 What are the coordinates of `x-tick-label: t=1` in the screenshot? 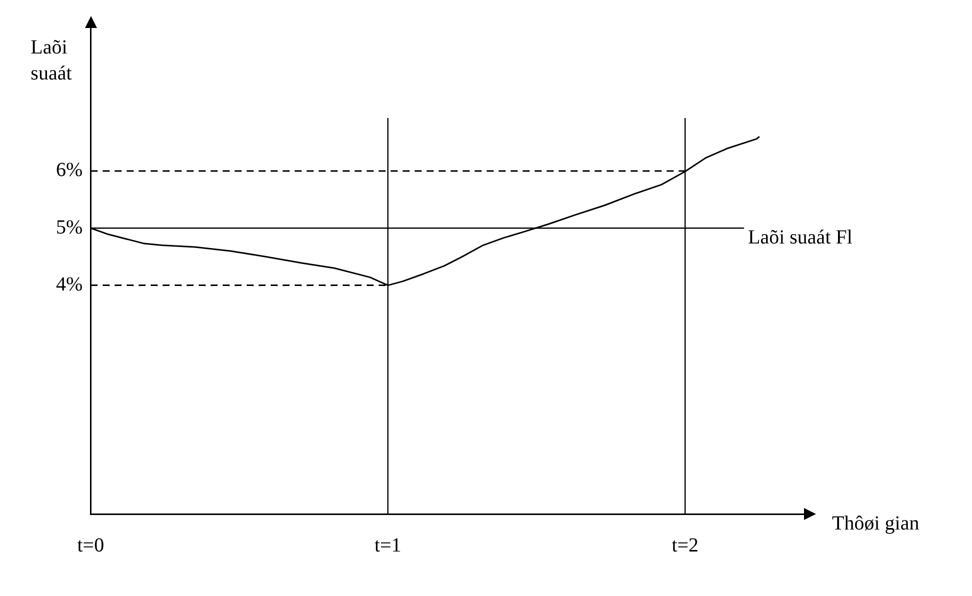 It's located at (388, 545).